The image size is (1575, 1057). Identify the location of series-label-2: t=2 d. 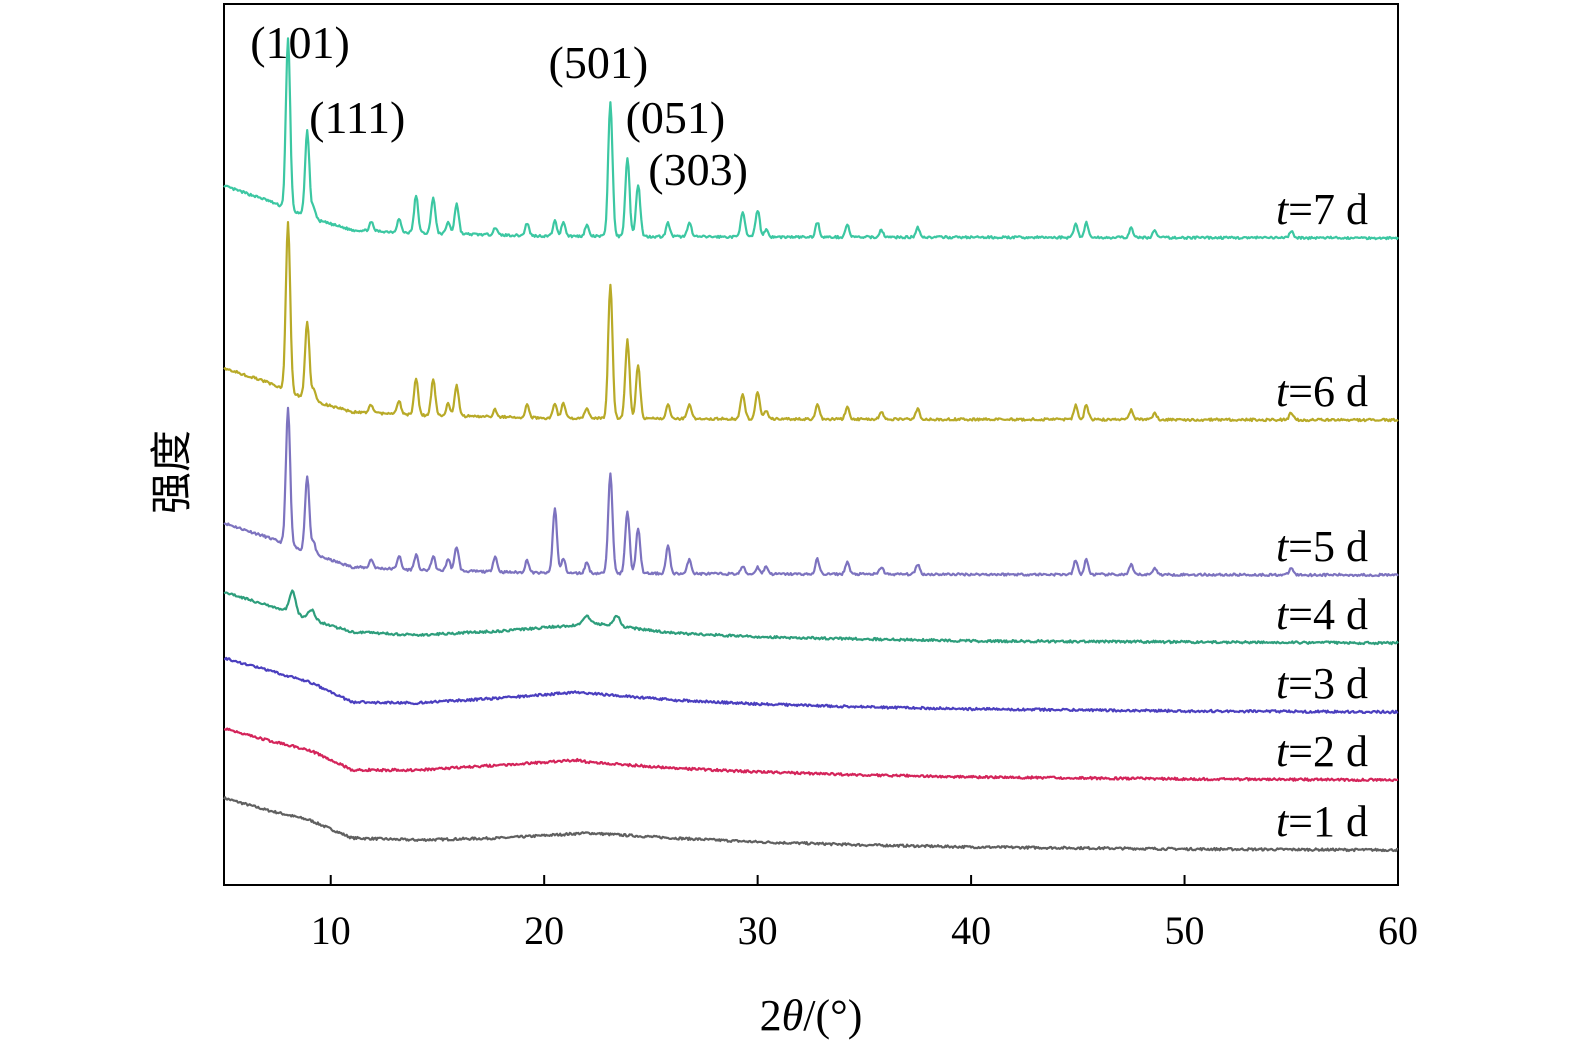
(1322, 751).